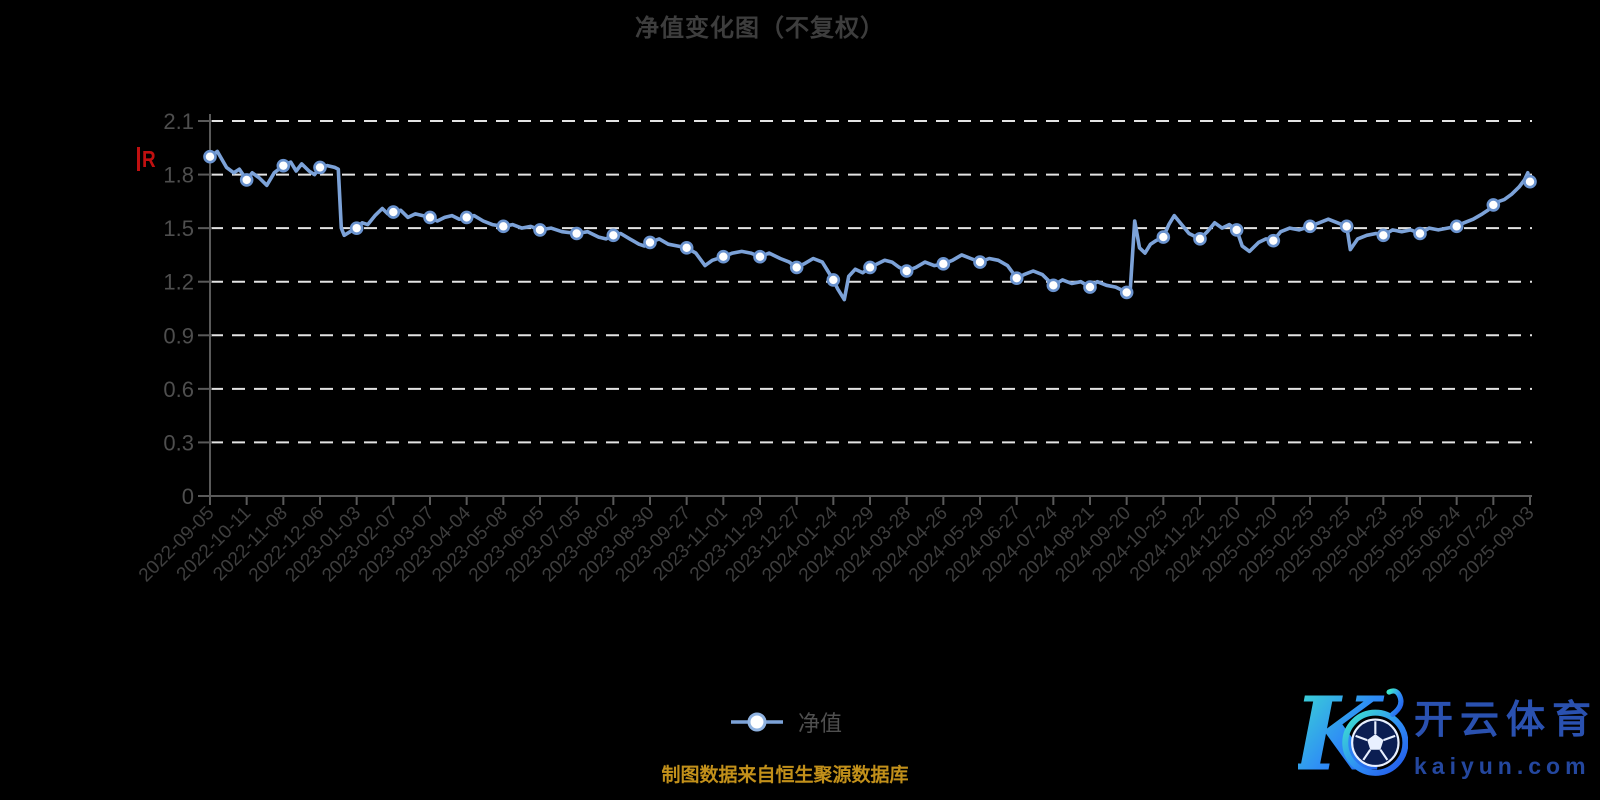 This screenshot has width=1600, height=800. Describe the element at coordinates (138, 159) in the screenshot. I see `flag-bar-icon` at that location.